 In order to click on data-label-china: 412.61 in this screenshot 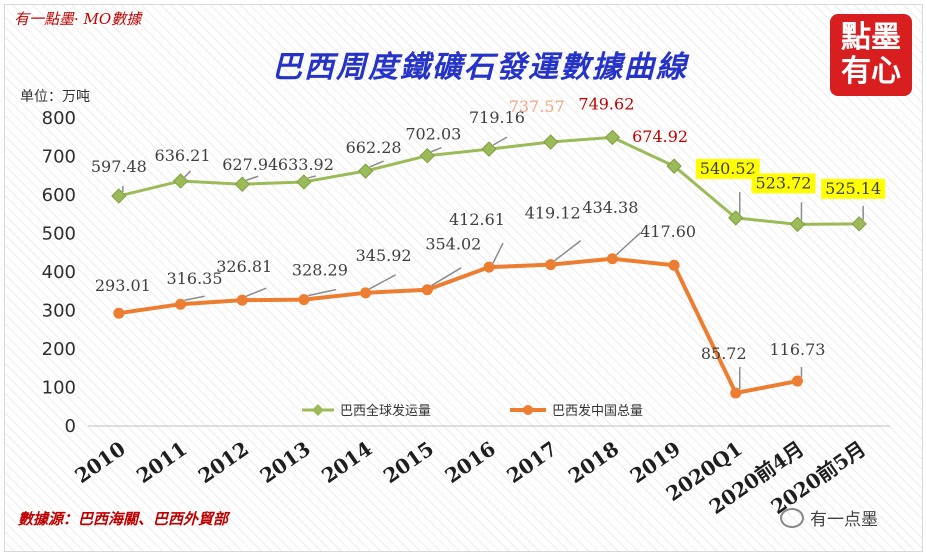, I will do `click(477, 219)`.